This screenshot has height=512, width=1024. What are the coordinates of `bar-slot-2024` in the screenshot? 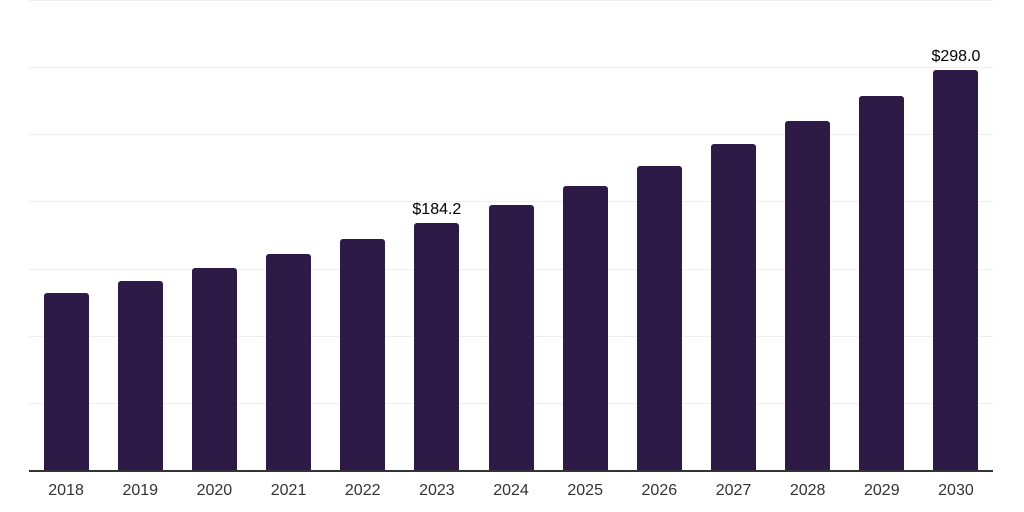 It's located at (511, 235).